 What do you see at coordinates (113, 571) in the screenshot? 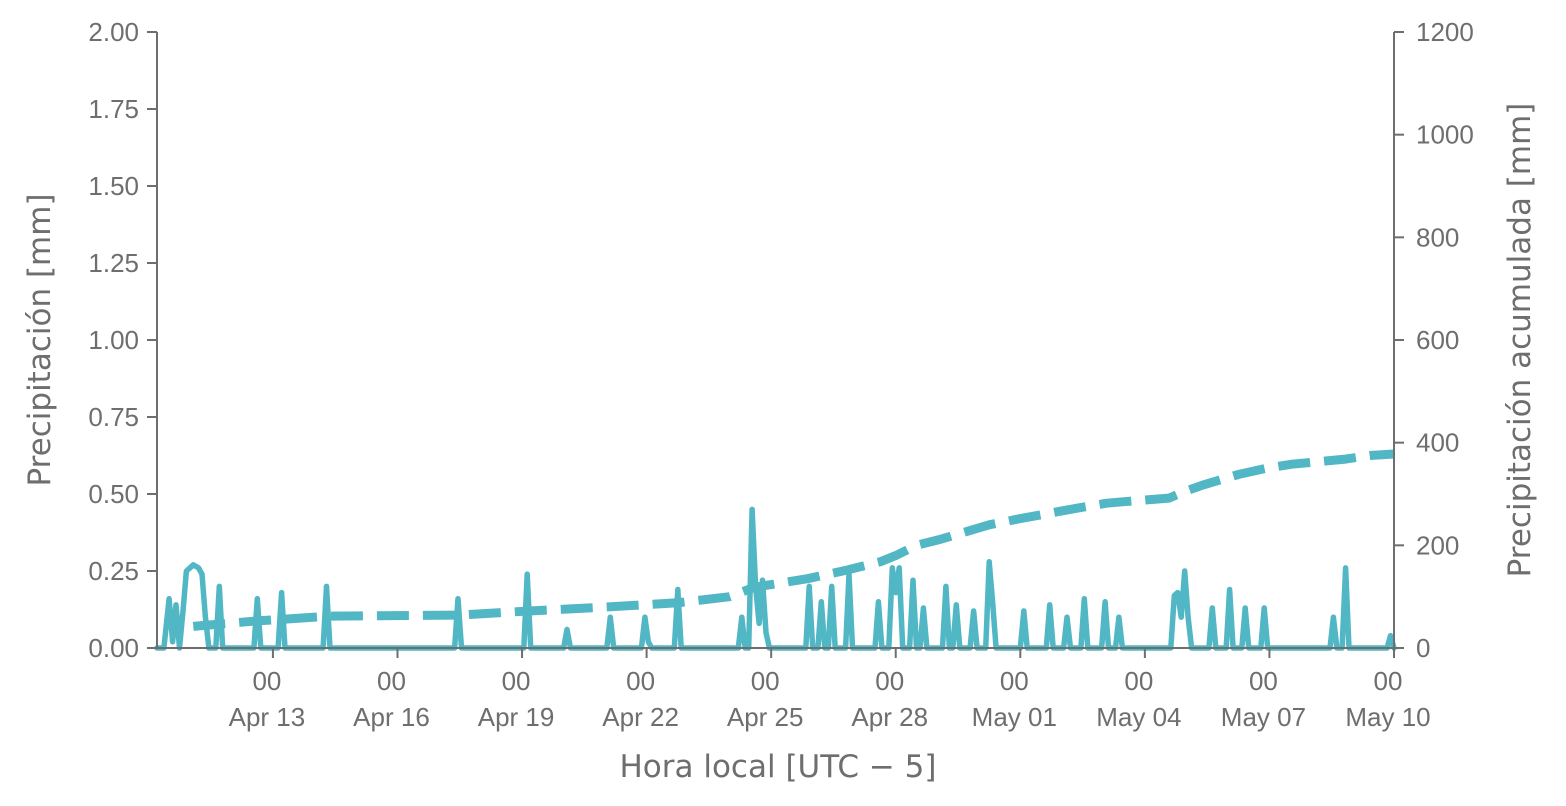
I see `left-tick-label: 0.25` at bounding box center [113, 571].